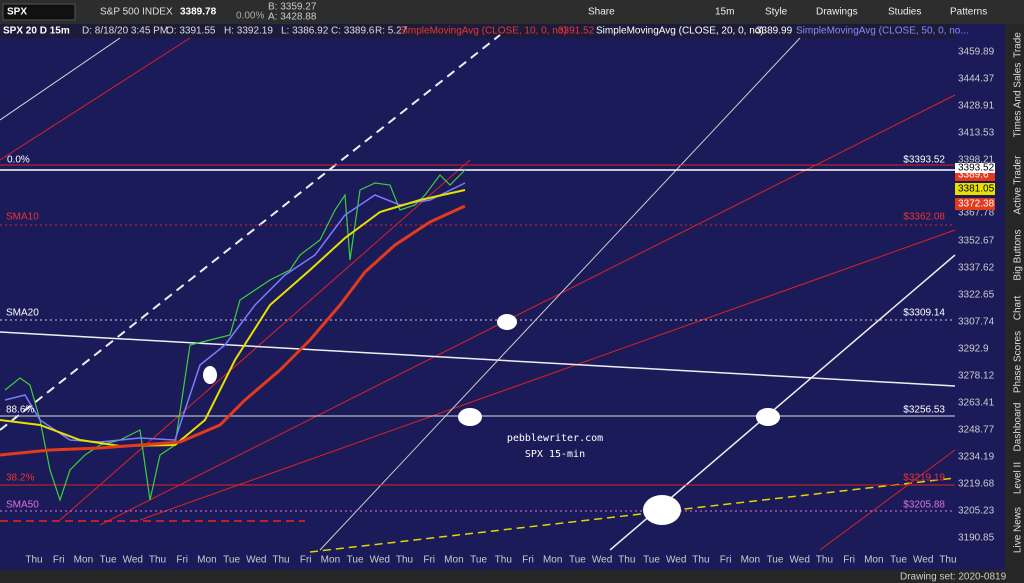 The width and height of the screenshot is (1024, 583). Describe the element at coordinates (973, 175) in the screenshot. I see `price-badge-label: 3389.6` at that location.